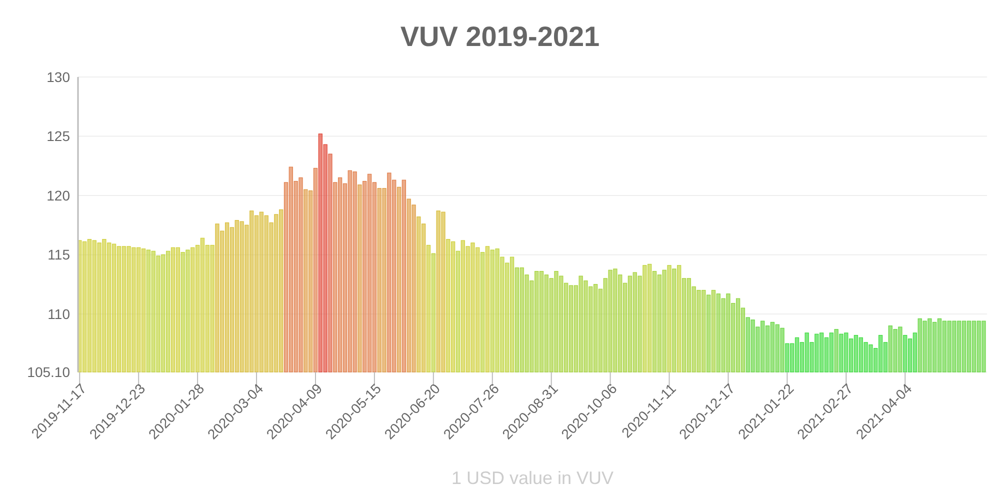  Describe the element at coordinates (48, 372) in the screenshot. I see `y-tick-label: 105.10` at that location.